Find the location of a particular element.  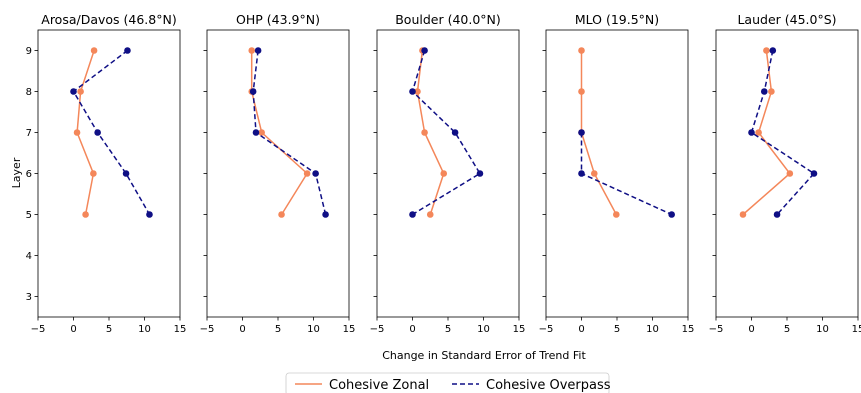

y-tick-label: 5 is located at coordinates (29, 215).